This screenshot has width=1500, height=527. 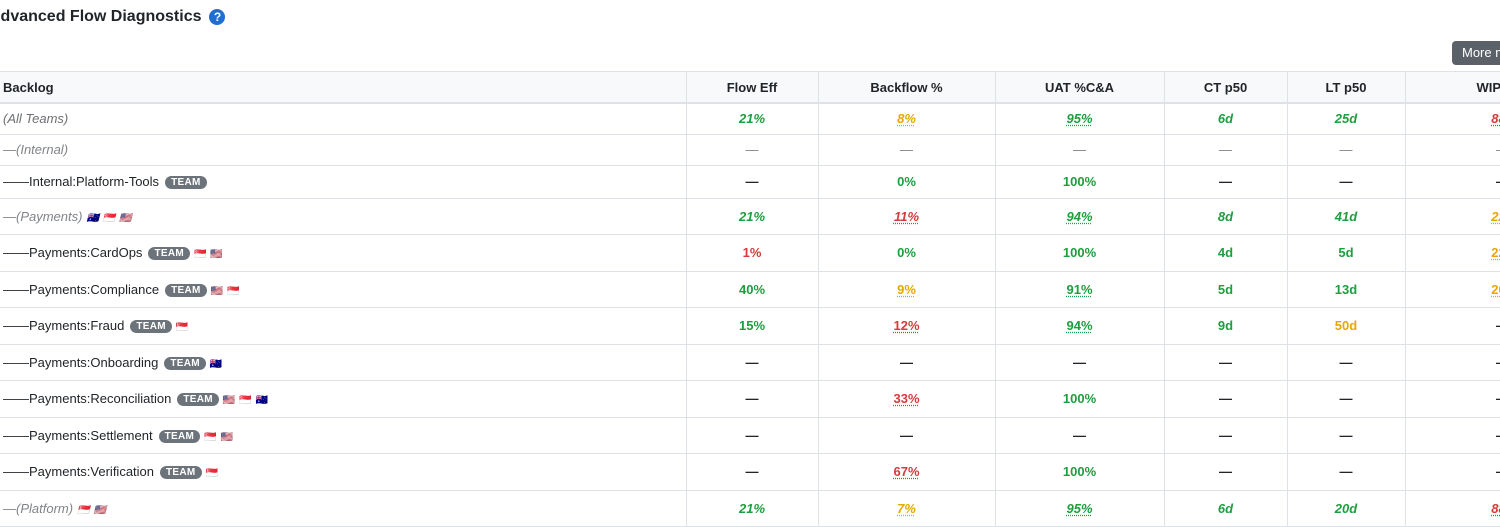 I want to click on metric-cell: 6d, so click(x=1226, y=119).